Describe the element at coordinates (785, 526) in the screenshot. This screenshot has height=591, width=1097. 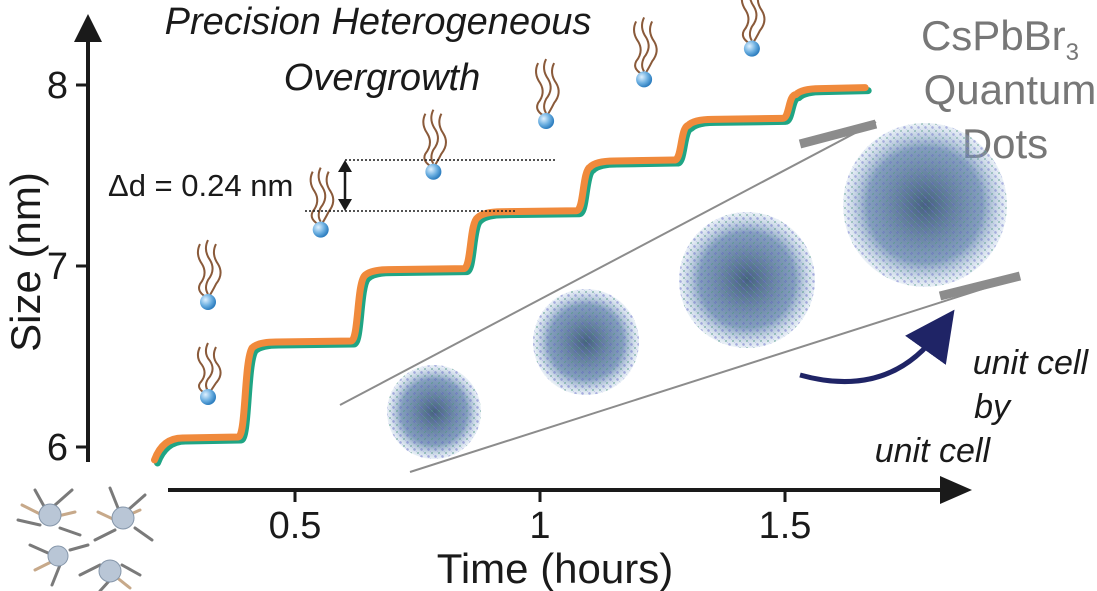
I see `x-tick-label: 1.5` at that location.